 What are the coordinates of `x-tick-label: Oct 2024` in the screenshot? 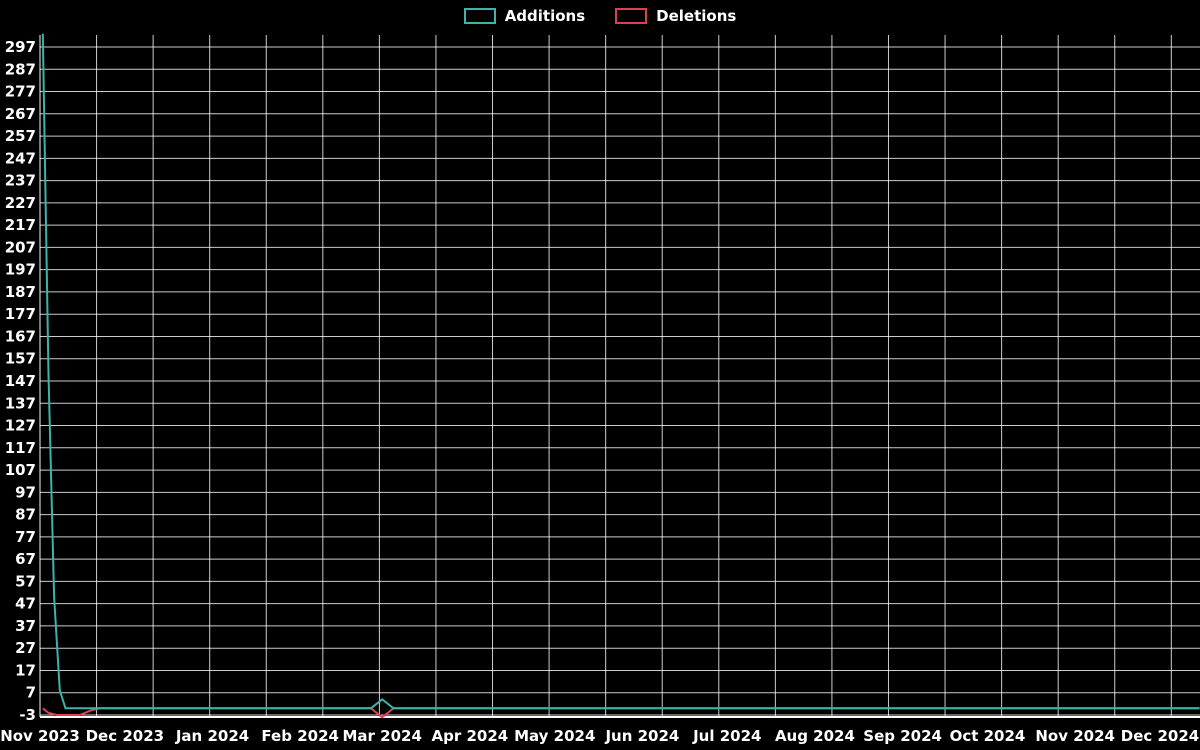 It's located at (988, 736).